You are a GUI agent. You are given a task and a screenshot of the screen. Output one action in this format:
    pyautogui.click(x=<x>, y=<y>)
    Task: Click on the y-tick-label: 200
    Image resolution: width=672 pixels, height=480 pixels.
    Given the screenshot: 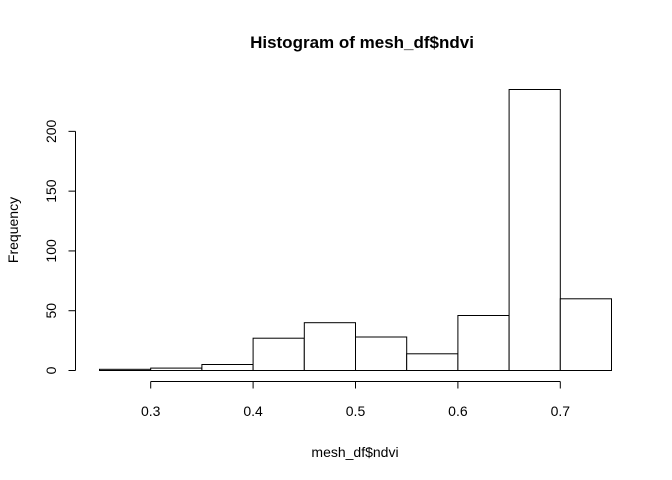 What is the action you would take?
    pyautogui.click(x=51, y=131)
    